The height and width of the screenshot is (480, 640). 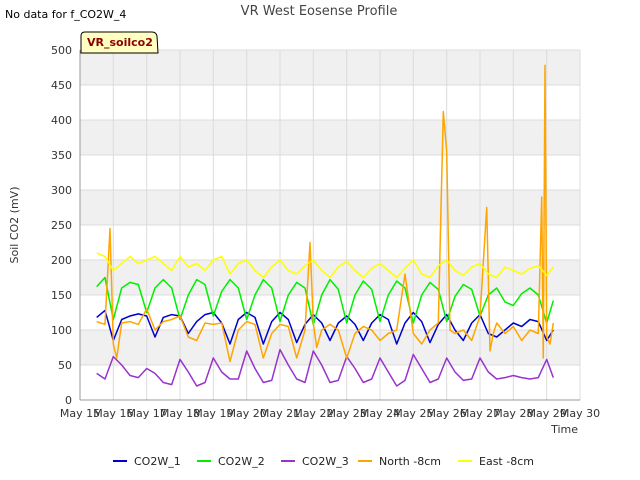 What do you see at coordinates (447, 413) in the screenshot?
I see `x-tick-label: May 26` at bounding box center [447, 413].